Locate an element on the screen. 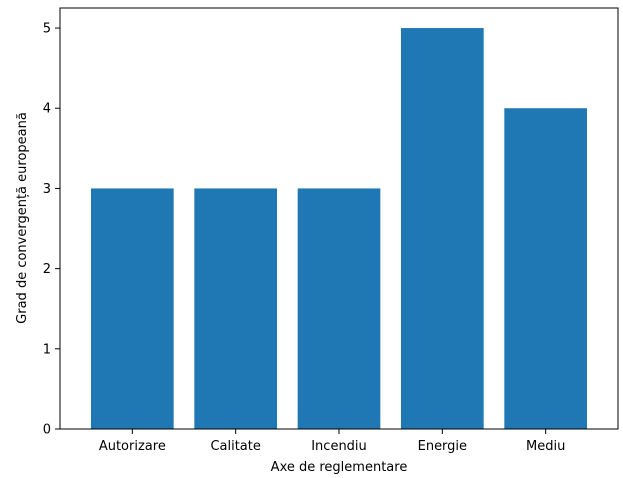 Image resolution: width=623 pixels, height=478 pixels. y-axis-label: Grad de convergență europeană is located at coordinates (22, 218).